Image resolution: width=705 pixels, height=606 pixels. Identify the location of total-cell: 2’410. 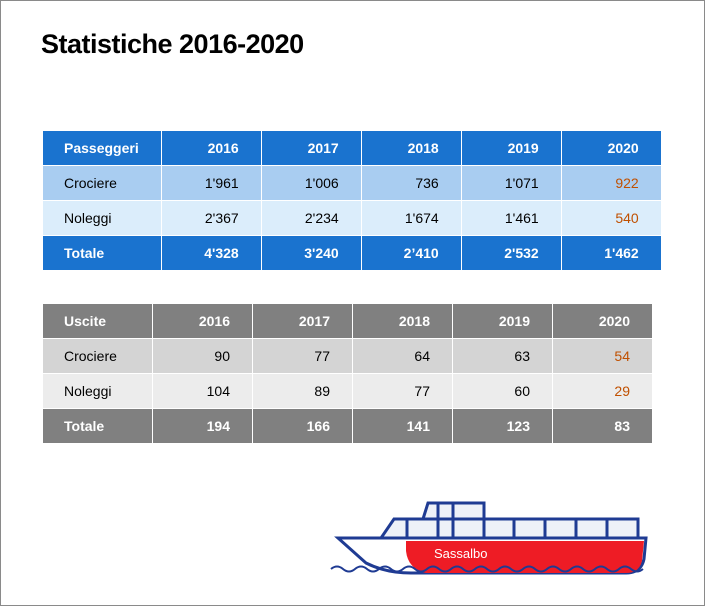
(411, 252).